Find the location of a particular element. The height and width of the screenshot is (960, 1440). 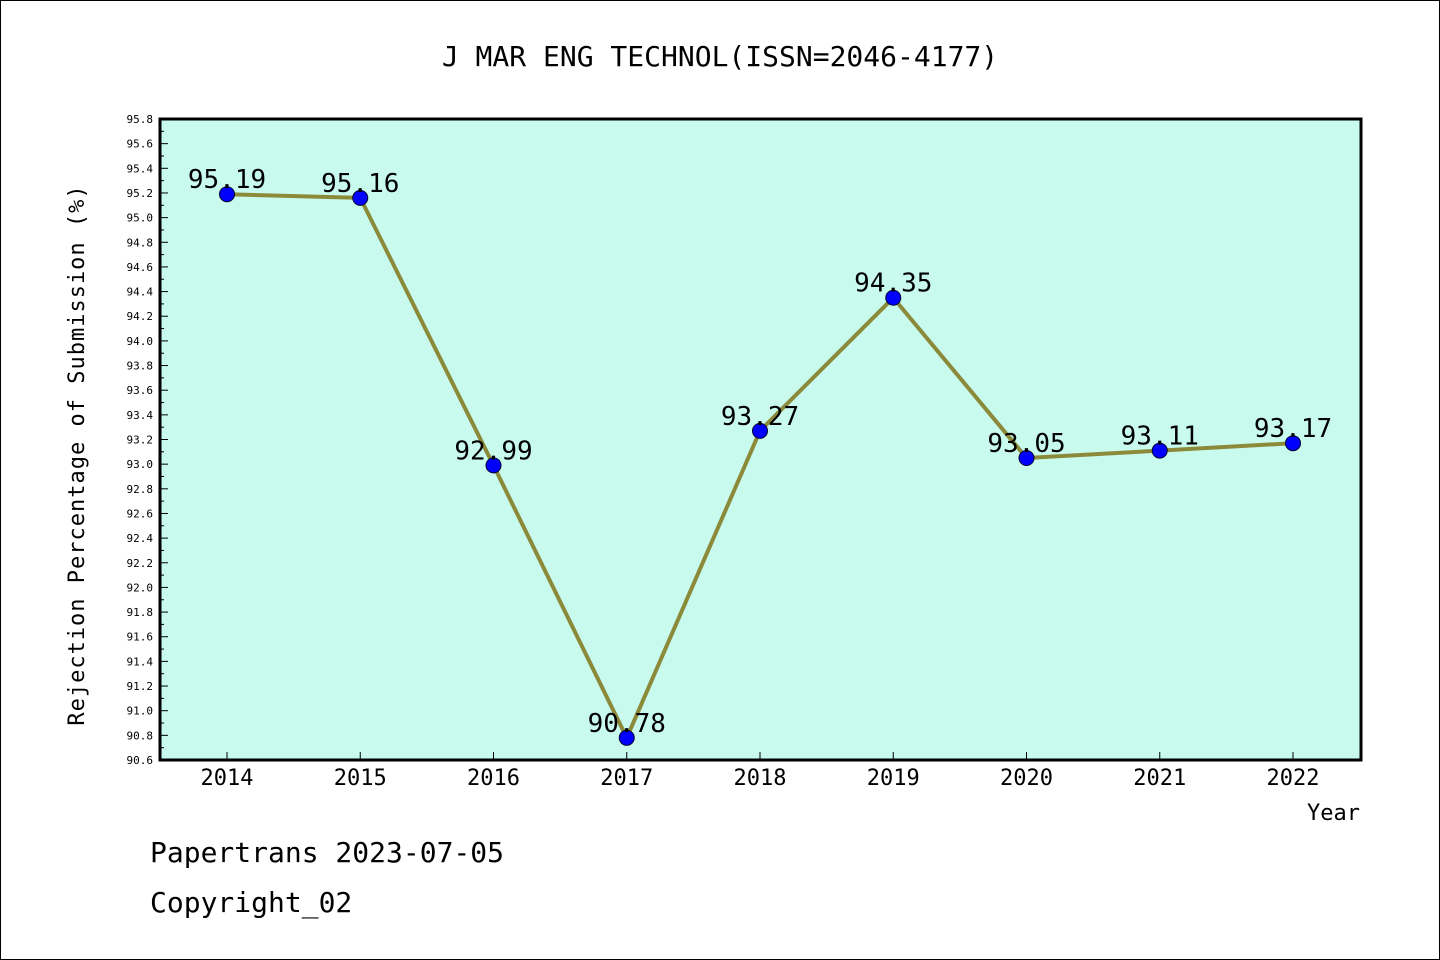

x-tick-label: 2014 is located at coordinates (227, 778).